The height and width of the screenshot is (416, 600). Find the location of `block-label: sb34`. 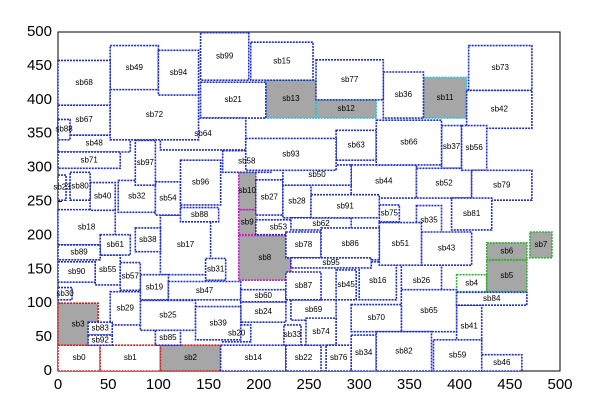

block-label: sb34 is located at coordinates (364, 352).